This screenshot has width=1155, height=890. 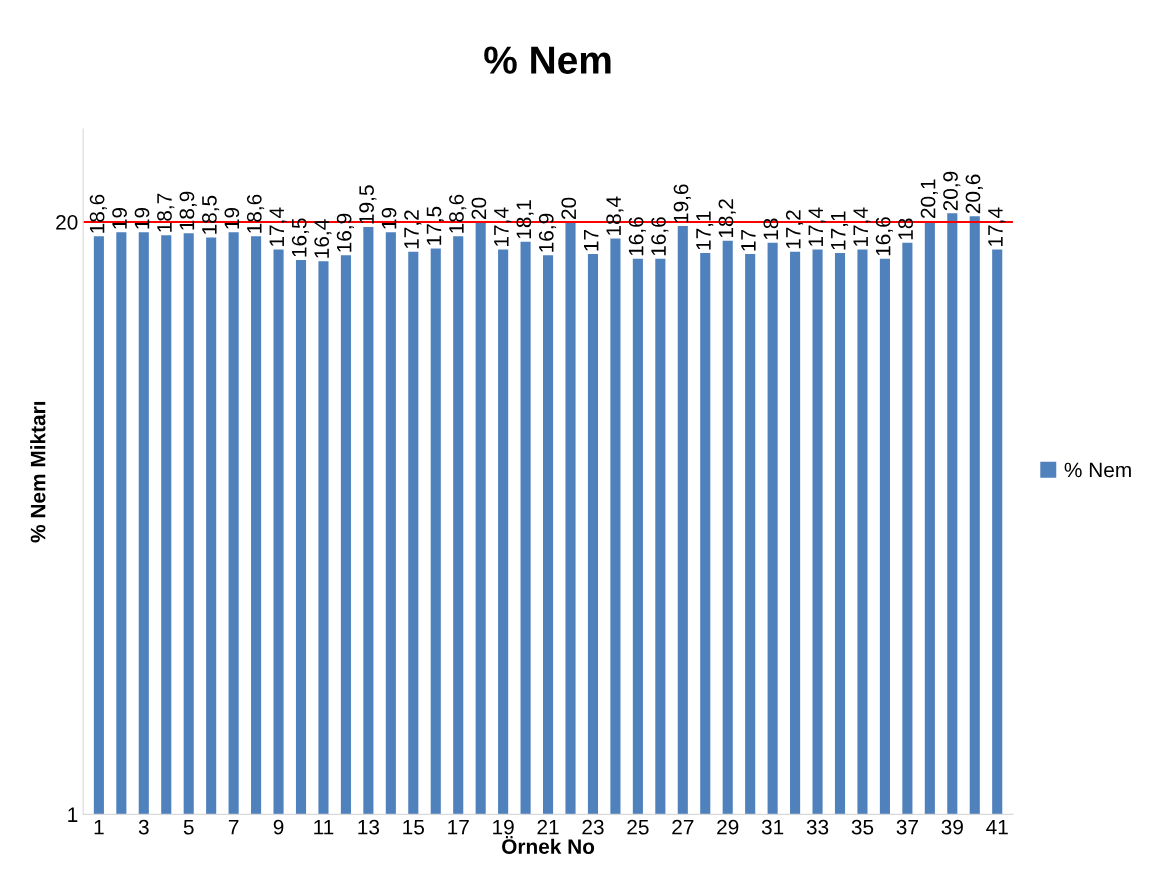 I want to click on legend-label: % Nem, so click(x=1097, y=470).